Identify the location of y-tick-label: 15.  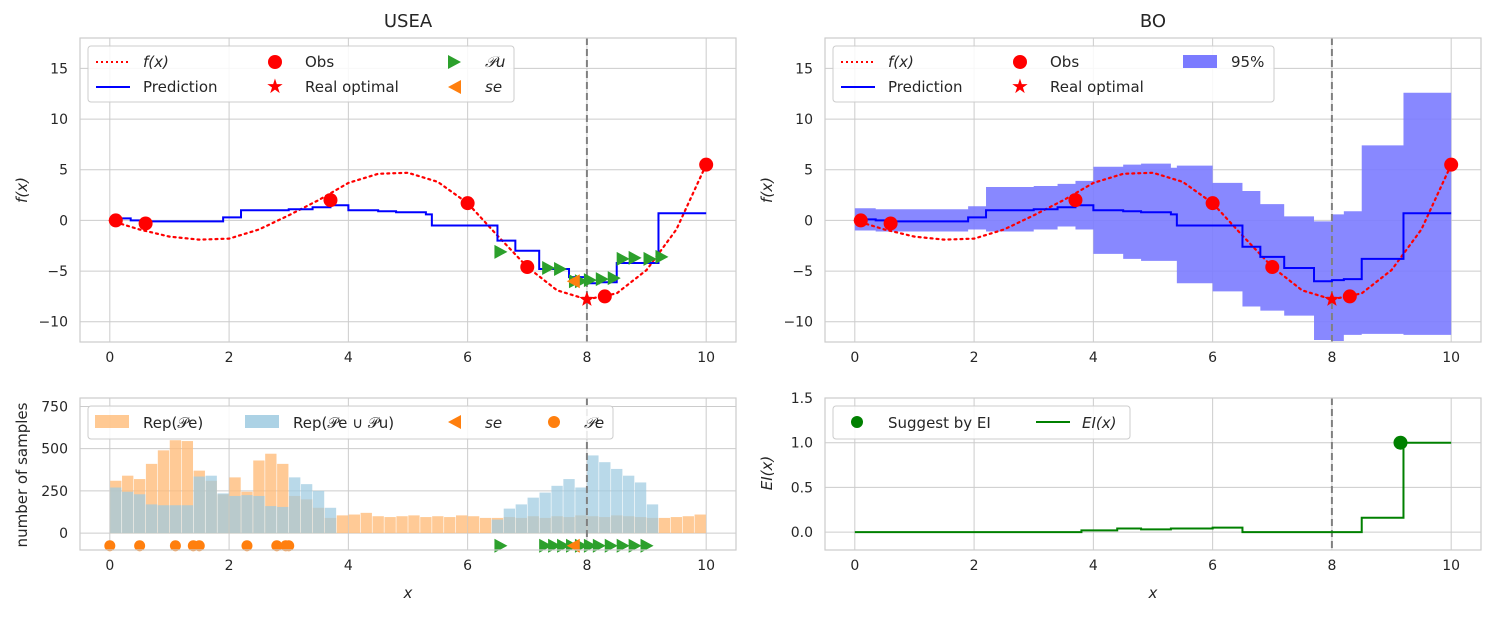
(804, 69).